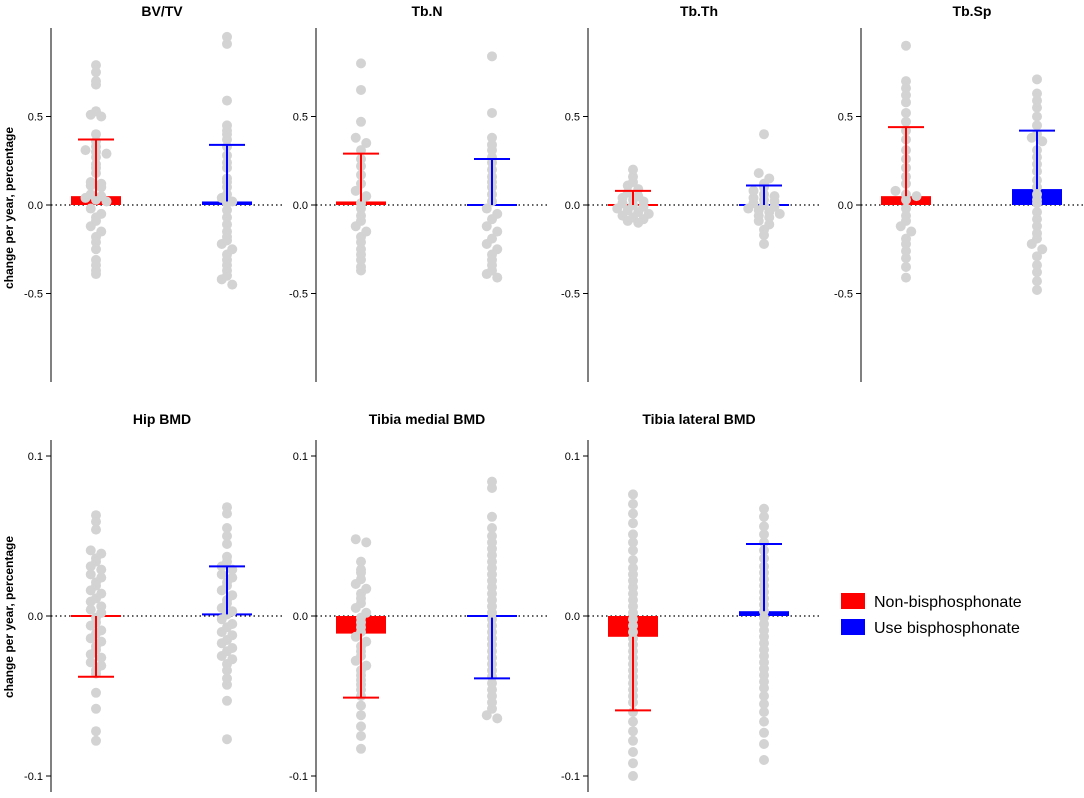  I want to click on panel-tibia-lateral-bmd: Tibia lateral BMD 0.1 0.0 -0.1, so click(690, 601).